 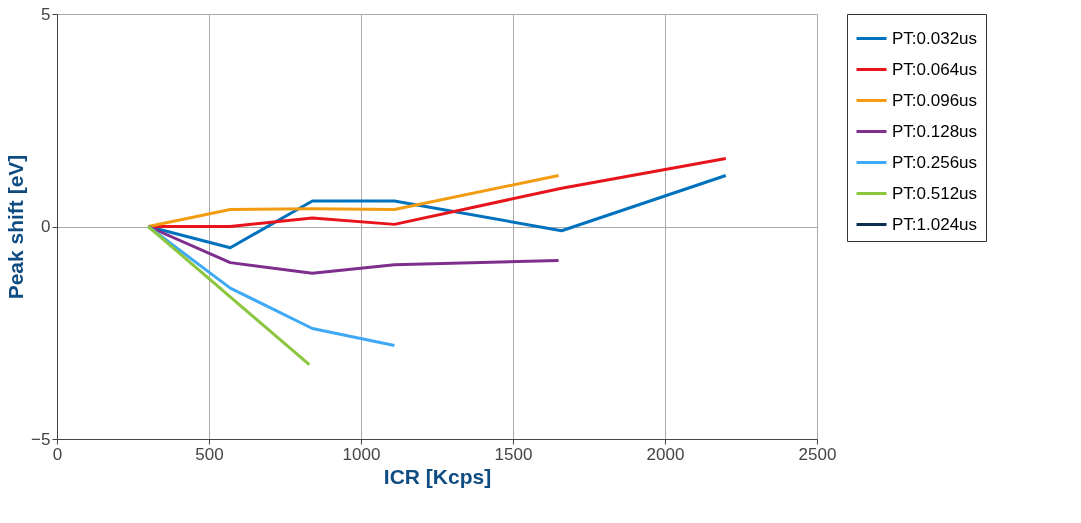 What do you see at coordinates (46, 14) in the screenshot?
I see `y-tick-label: 5` at bounding box center [46, 14].